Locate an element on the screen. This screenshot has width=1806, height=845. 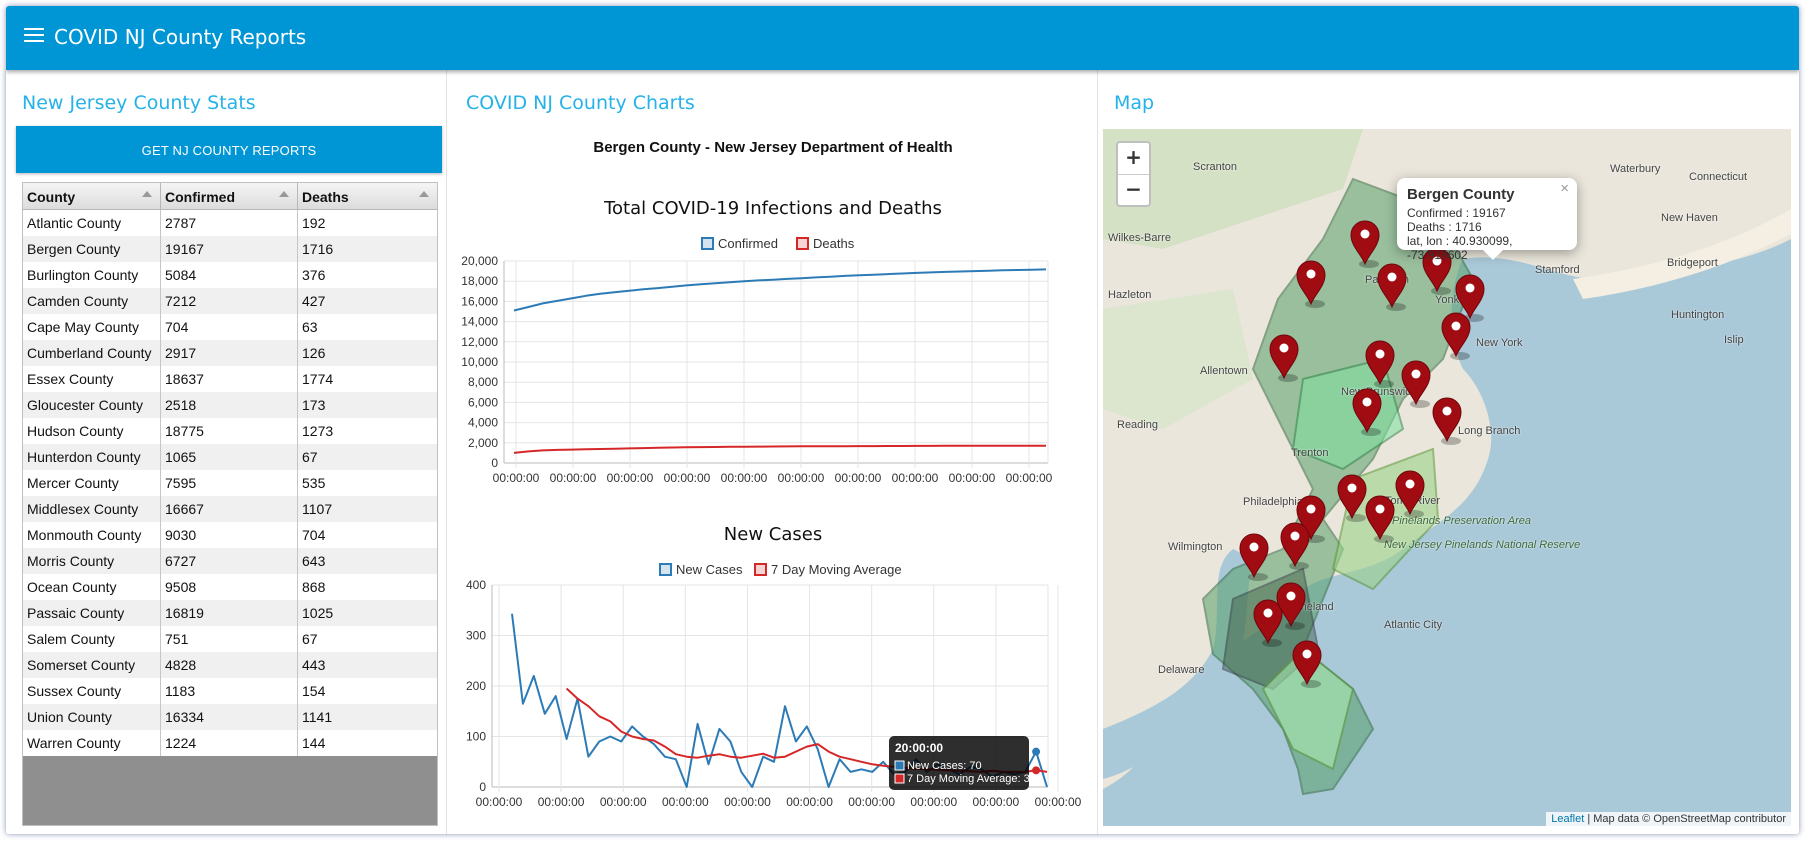
column-header-confirmed: Confirmed is located at coordinates (229, 196).